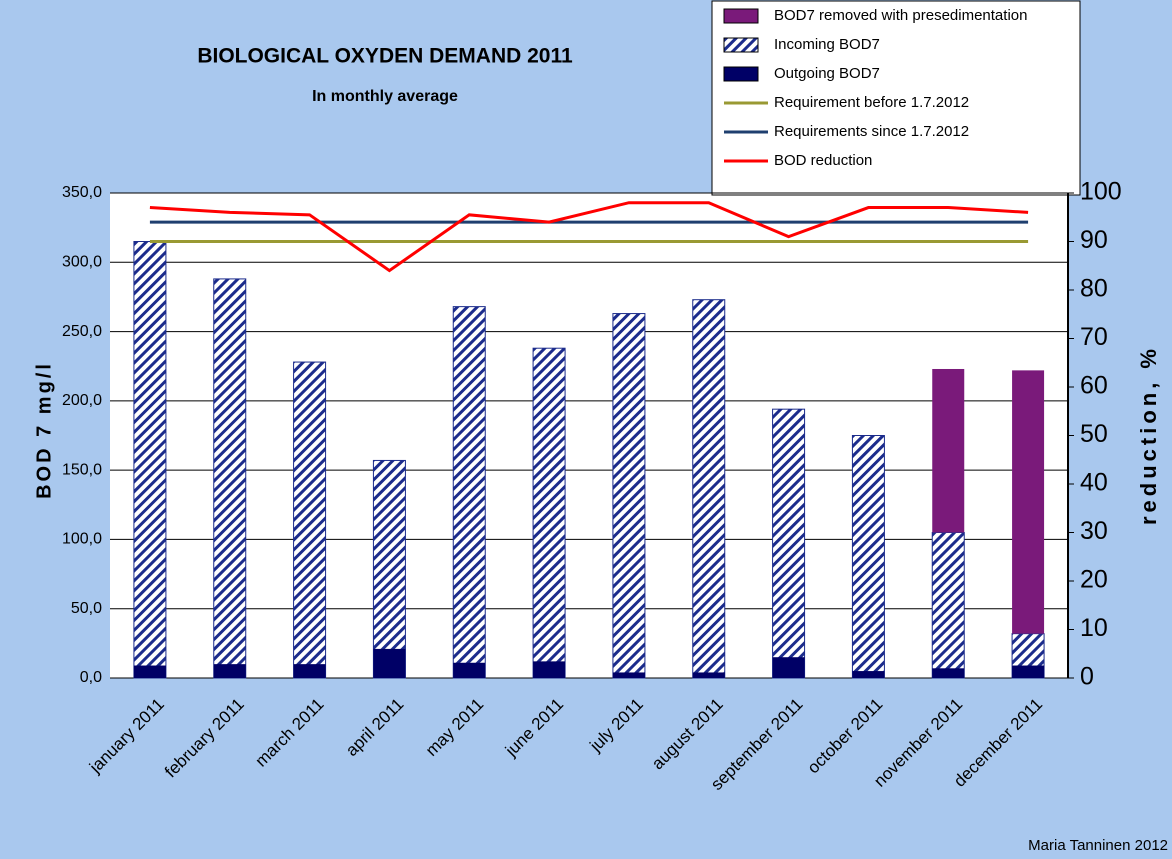 The height and width of the screenshot is (859, 1172). Describe the element at coordinates (1148, 435) in the screenshot. I see `y2-axis-label: reduction, %` at that location.